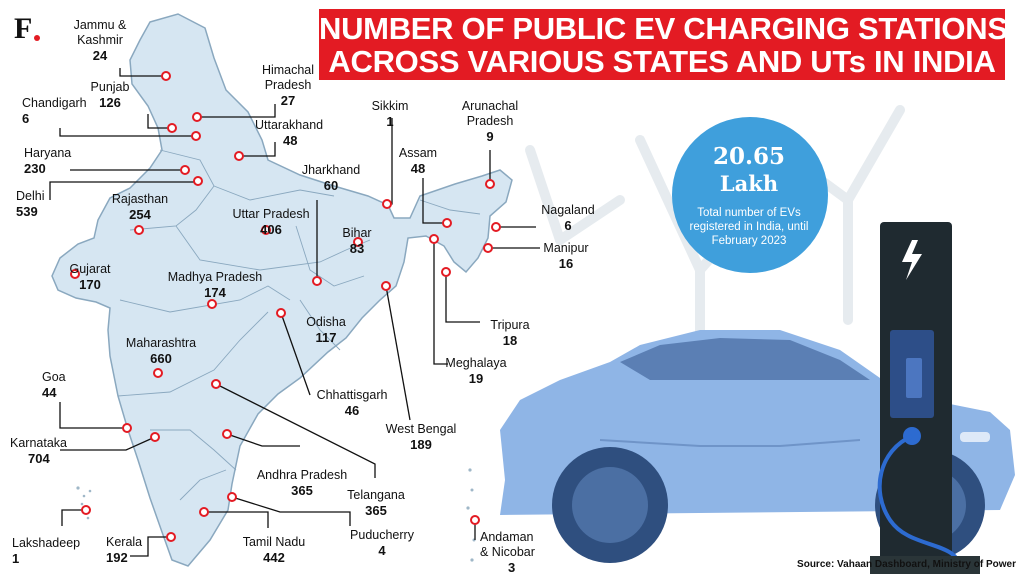 The image size is (1024, 581). I want to click on state-value: 16, so click(566, 263).